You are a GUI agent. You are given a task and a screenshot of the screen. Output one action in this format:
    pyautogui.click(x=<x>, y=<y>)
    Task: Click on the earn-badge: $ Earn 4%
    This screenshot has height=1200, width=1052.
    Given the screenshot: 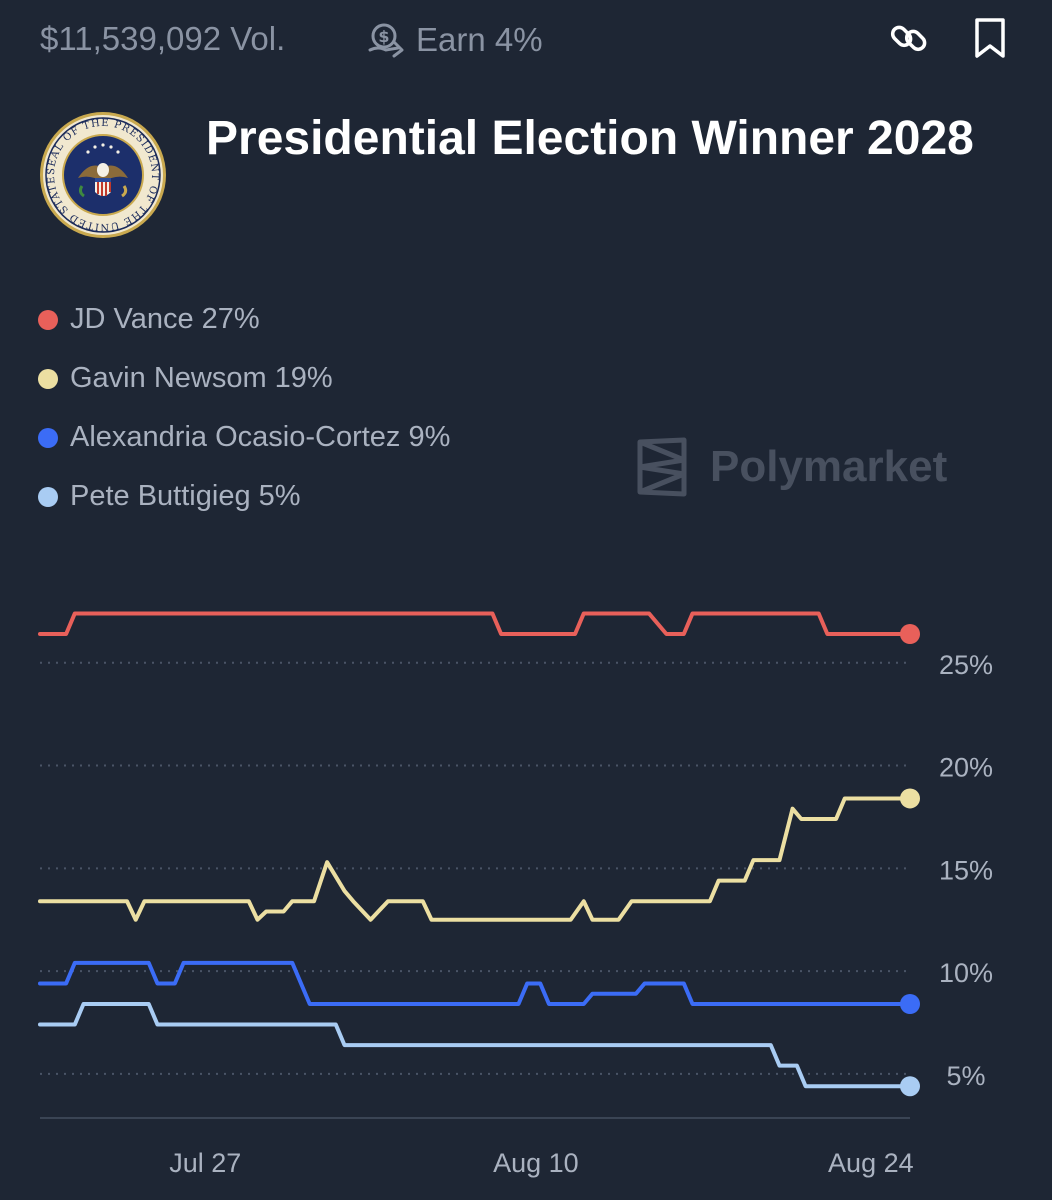 What is the action you would take?
    pyautogui.click(x=454, y=40)
    